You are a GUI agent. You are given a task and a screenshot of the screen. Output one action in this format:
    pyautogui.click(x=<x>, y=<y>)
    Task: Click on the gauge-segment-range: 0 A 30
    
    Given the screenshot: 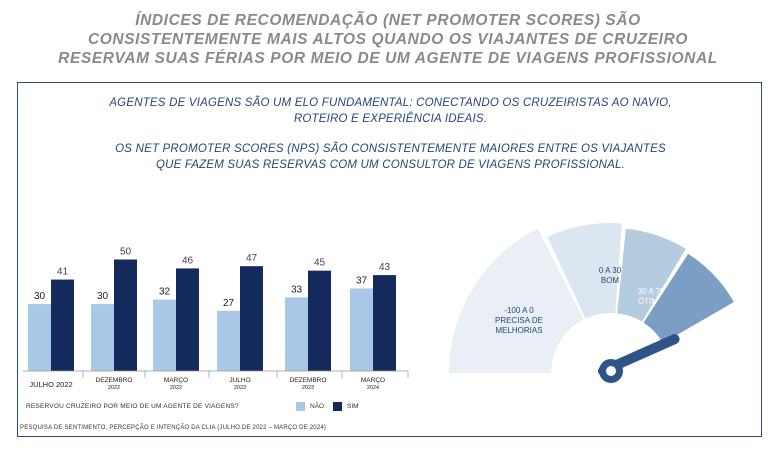 What is the action you would take?
    pyautogui.click(x=610, y=270)
    